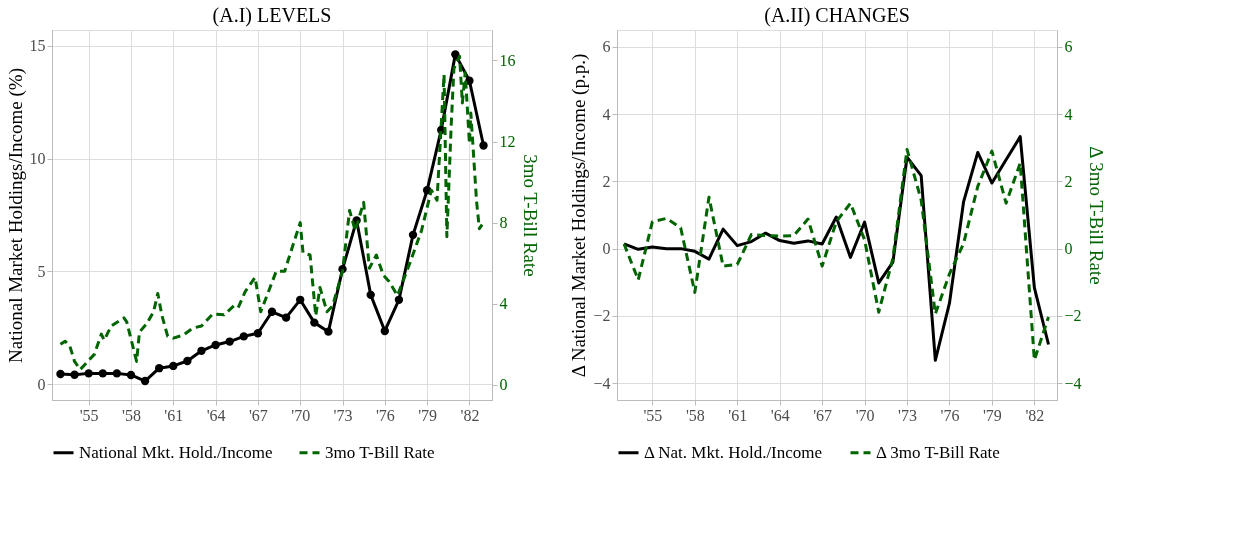 The height and width of the screenshot is (546, 1250). I want to click on y2-tick-label: −2, so click(1073, 316).